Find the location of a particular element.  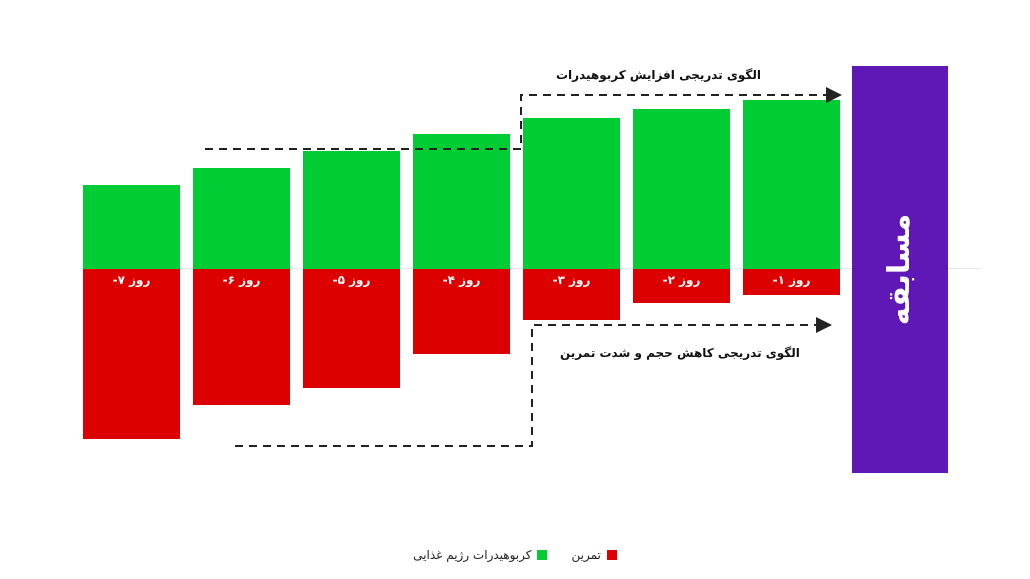

legend-label-carbs: کربوهیدرات رژیم غذایی is located at coordinates (472, 555).